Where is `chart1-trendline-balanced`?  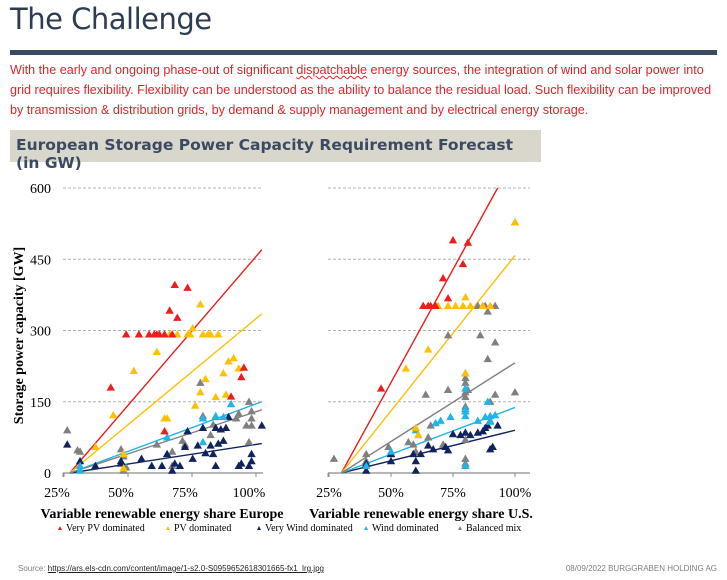
chart1-trendline-balanced is located at coordinates (166, 441).